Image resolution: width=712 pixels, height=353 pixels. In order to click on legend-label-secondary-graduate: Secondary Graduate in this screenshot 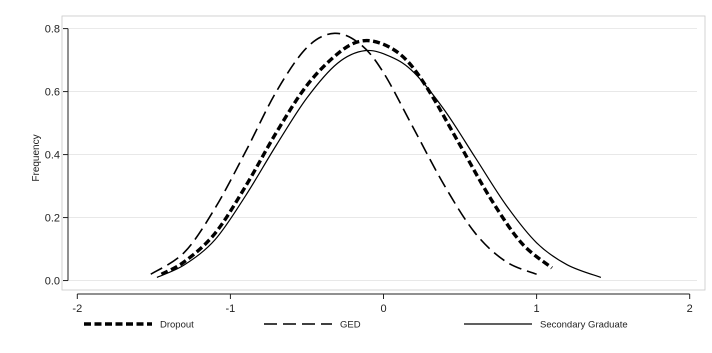, I will do `click(584, 325)`.